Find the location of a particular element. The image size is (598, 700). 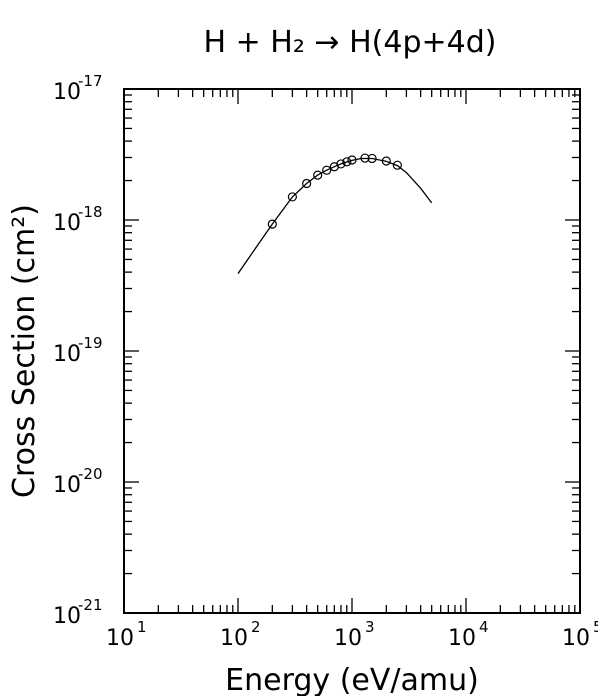

x-axis-label: Energy (eV/amu) is located at coordinates (352, 679).